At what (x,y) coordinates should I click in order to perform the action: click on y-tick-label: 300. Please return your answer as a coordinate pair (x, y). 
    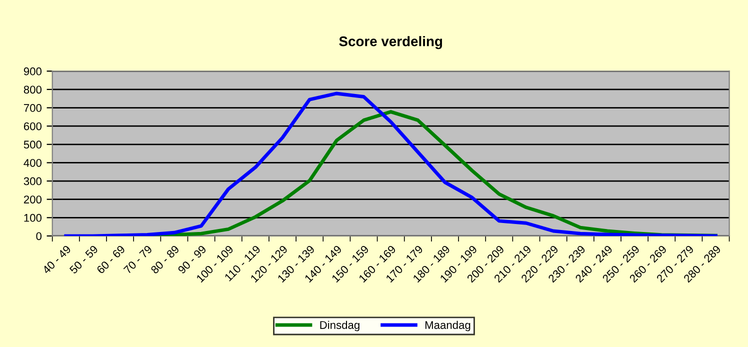
    Looking at the image, I should click on (33, 181).